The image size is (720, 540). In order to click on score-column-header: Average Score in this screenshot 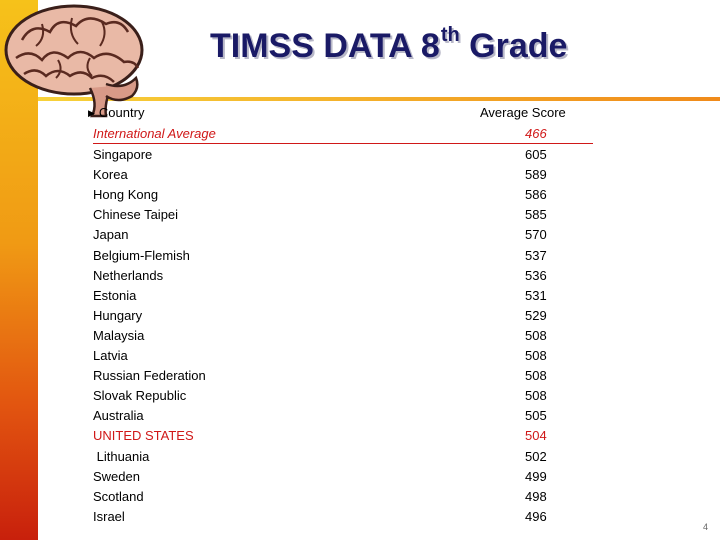, I will do `click(523, 112)`.